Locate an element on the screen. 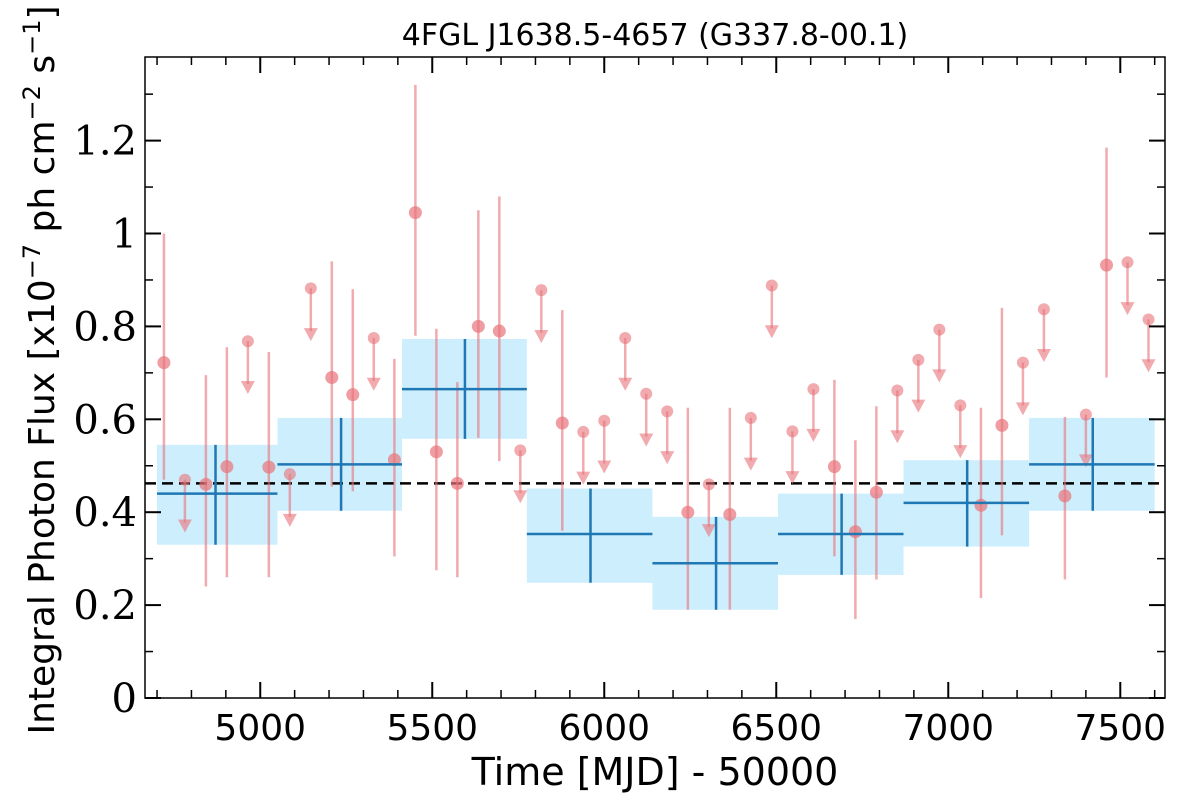 This screenshot has width=1200, height=800. x-tick-label: 6000 is located at coordinates (604, 728).